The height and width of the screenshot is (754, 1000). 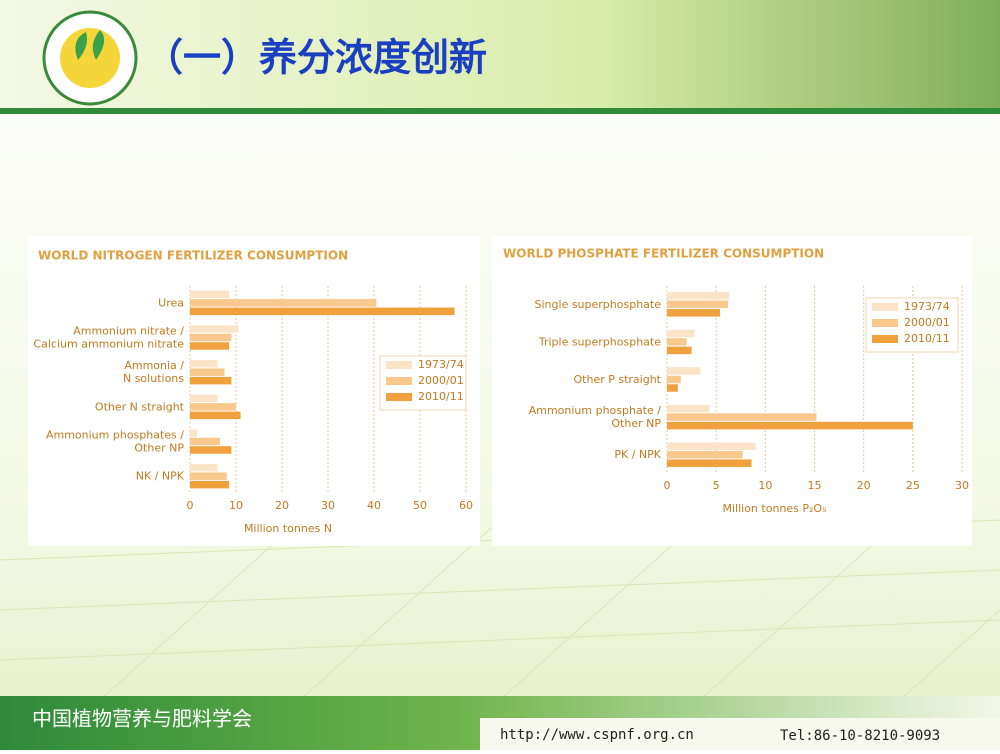 What do you see at coordinates (815, 485) in the screenshot?
I see `x-tick-label: 15` at bounding box center [815, 485].